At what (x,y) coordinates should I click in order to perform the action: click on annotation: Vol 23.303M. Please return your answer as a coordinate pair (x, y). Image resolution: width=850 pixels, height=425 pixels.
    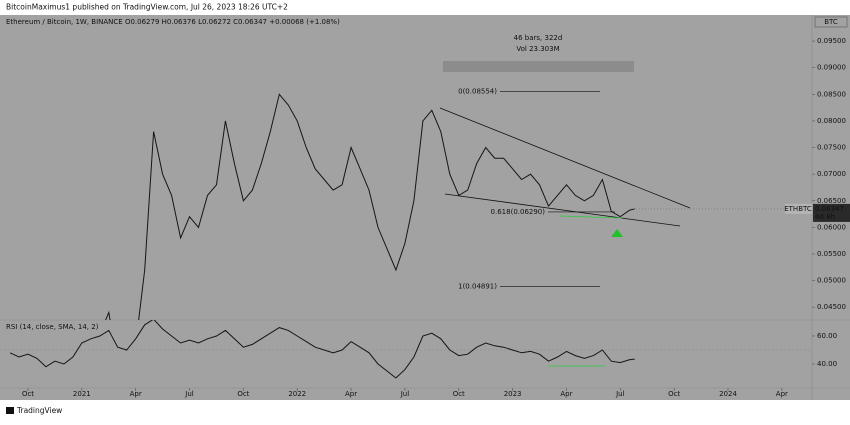
    Looking at the image, I should click on (537, 49).